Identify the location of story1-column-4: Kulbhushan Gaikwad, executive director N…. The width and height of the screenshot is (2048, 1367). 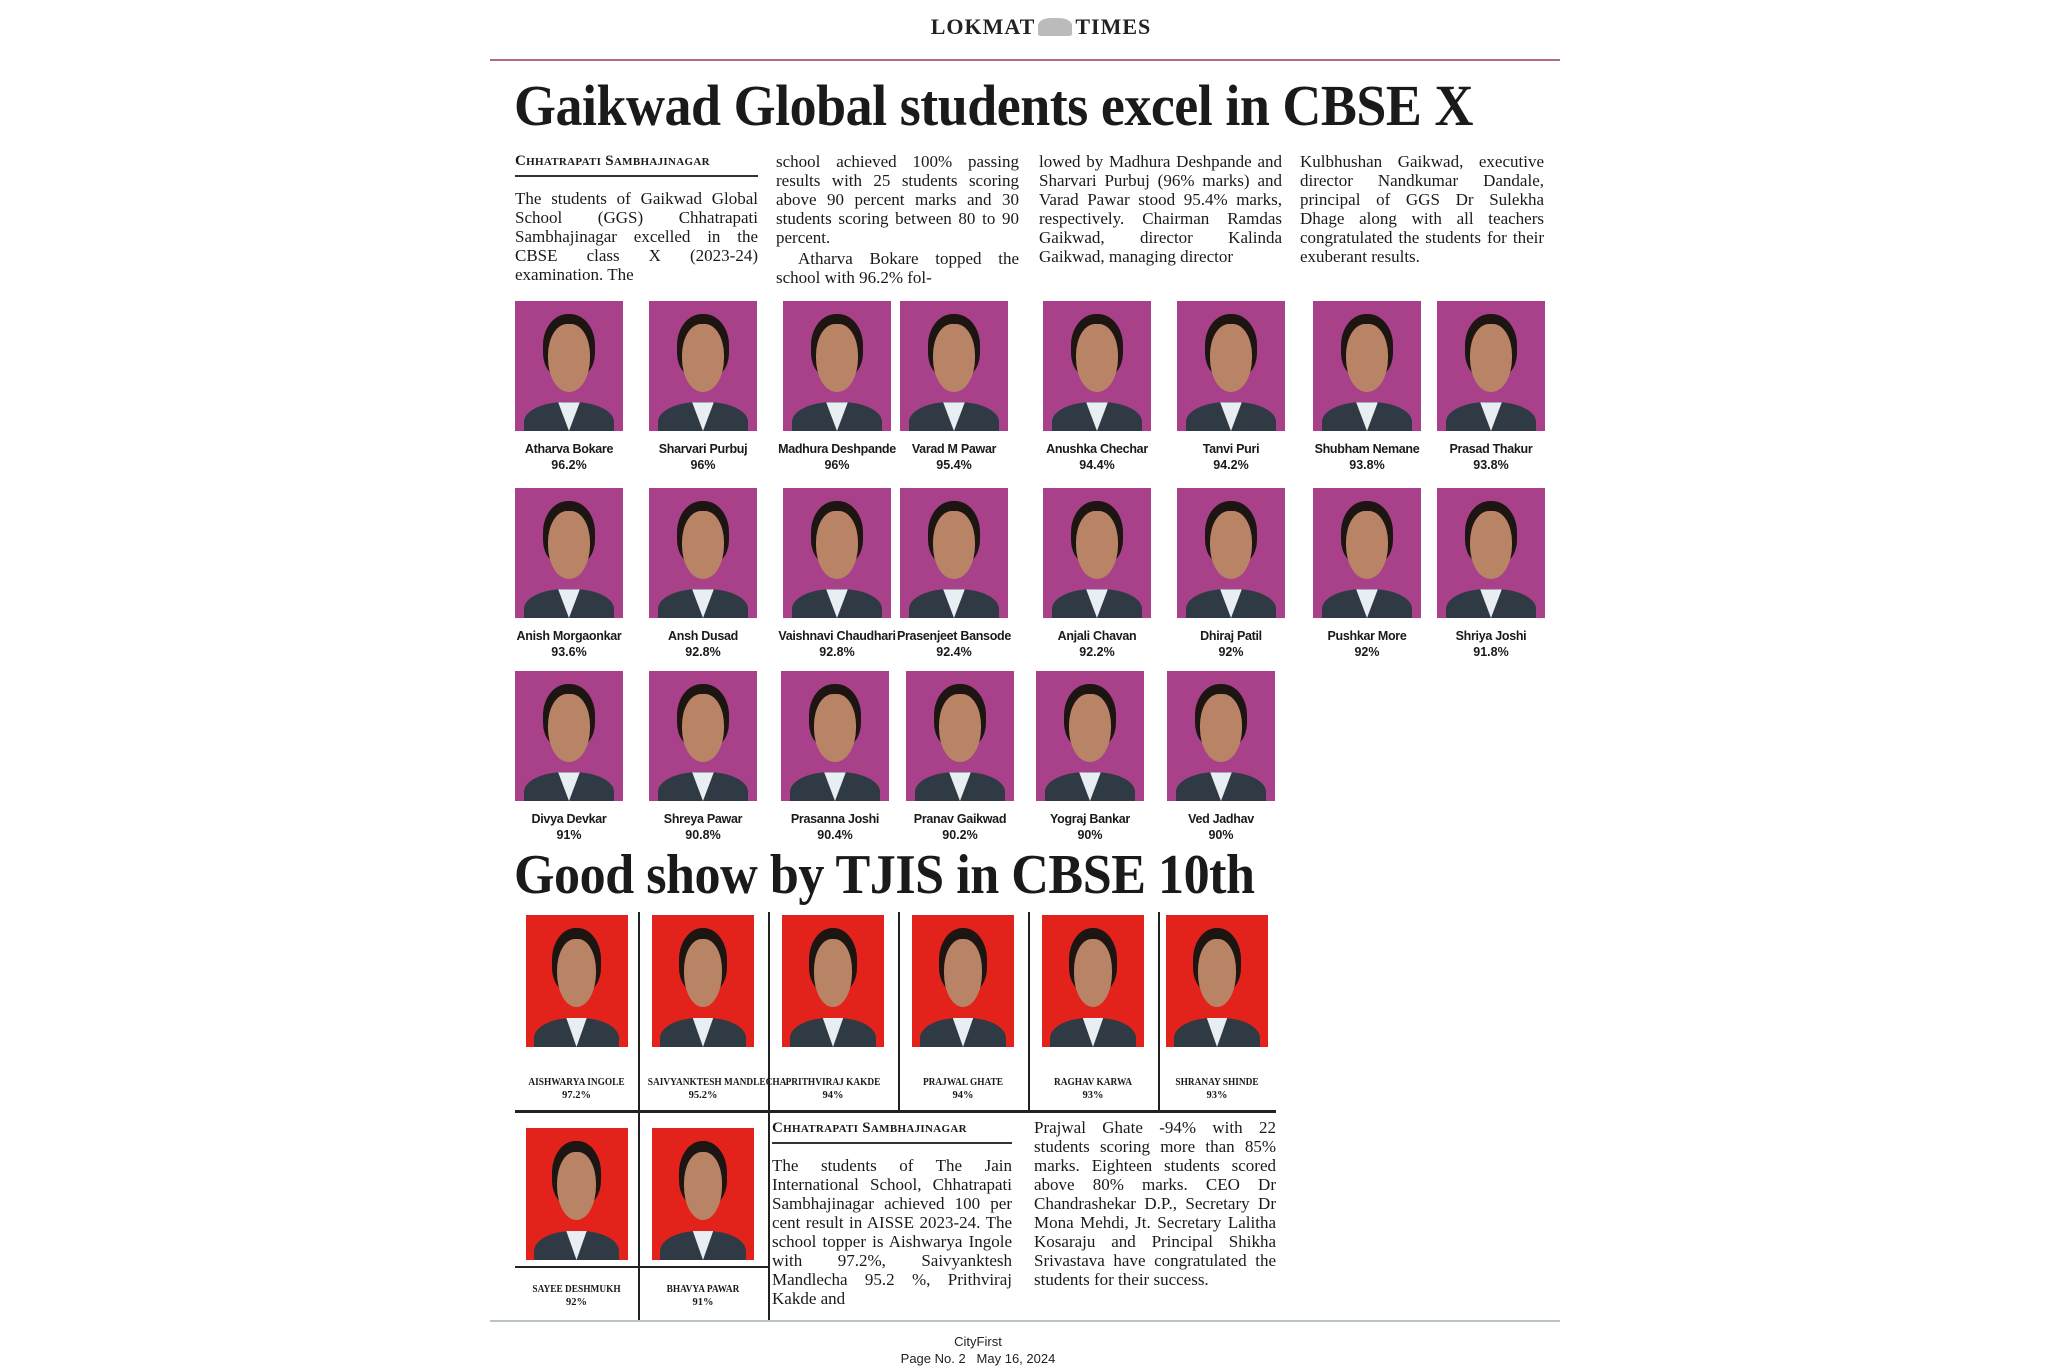
(1422, 209).